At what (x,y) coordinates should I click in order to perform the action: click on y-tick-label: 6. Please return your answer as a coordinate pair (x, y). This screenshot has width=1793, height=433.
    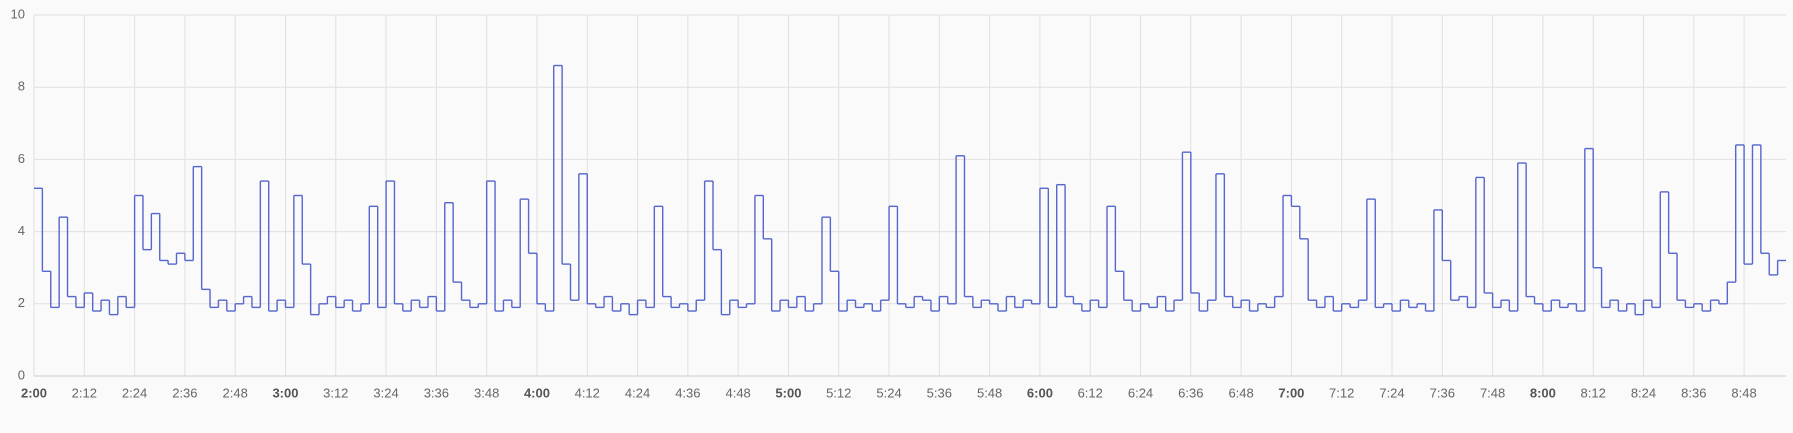
    Looking at the image, I should click on (21, 158).